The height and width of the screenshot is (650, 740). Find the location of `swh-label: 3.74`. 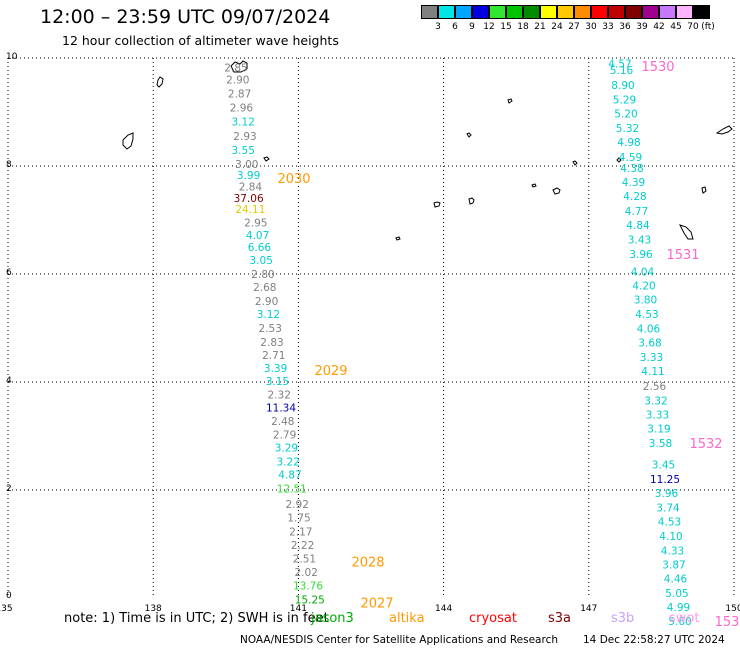

swh-label: 3.74 is located at coordinates (668, 508).